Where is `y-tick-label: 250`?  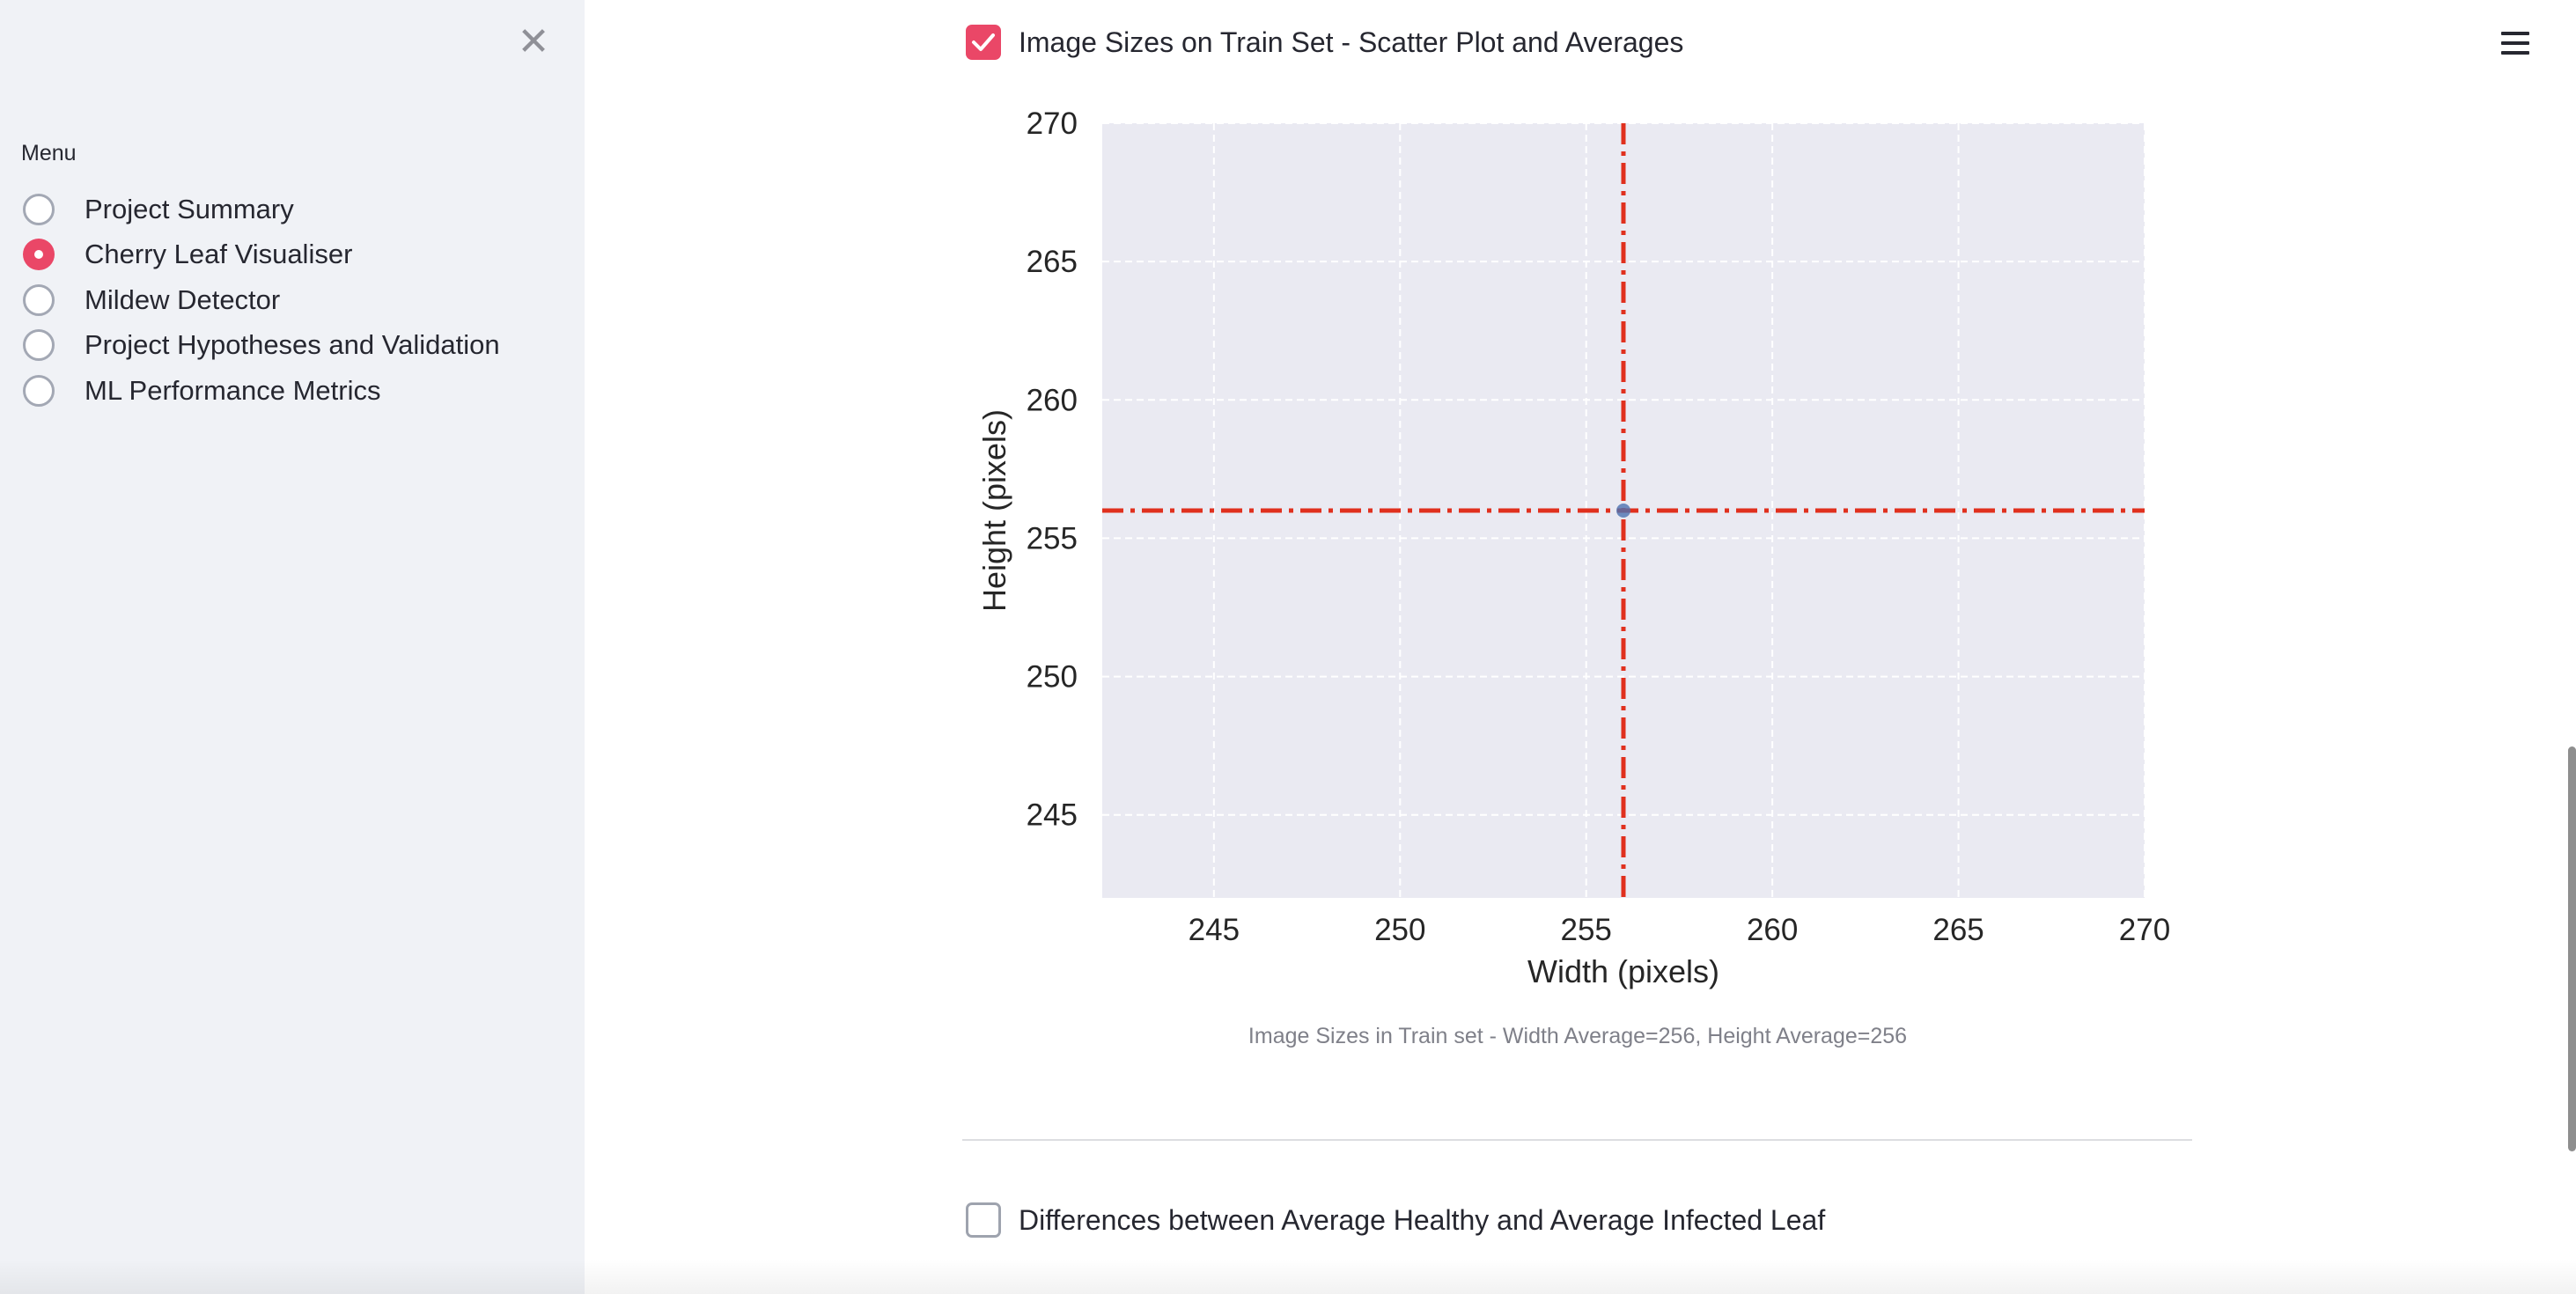
y-tick-label: 250 is located at coordinates (1053, 677).